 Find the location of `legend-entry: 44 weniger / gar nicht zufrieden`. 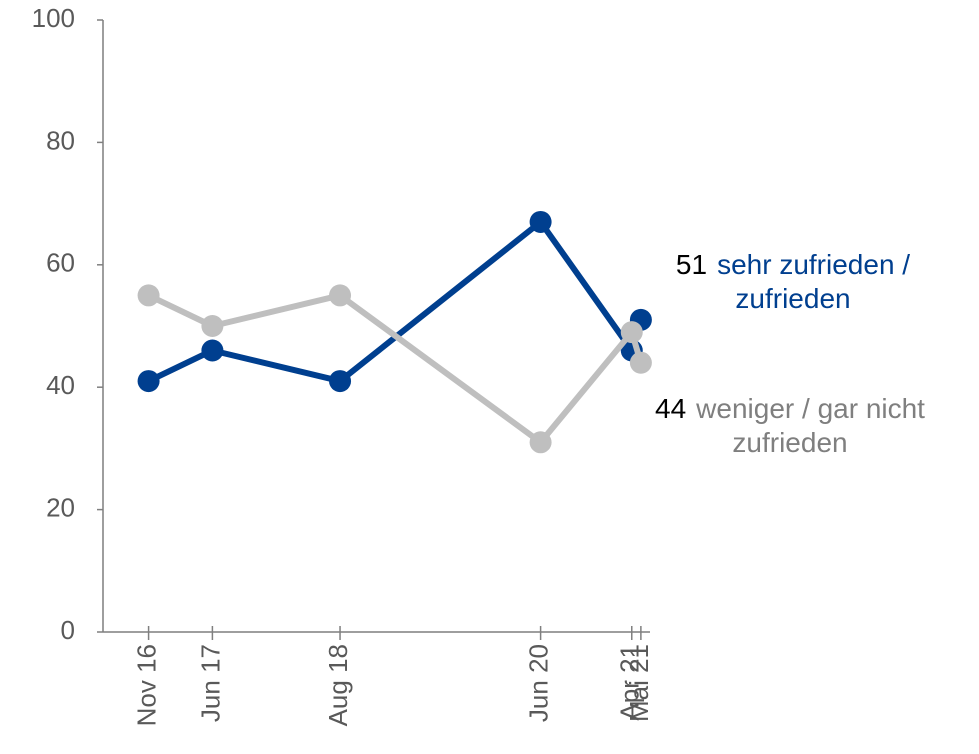

legend-entry: 44 weniger / gar nicht zufrieden is located at coordinates (790, 426).